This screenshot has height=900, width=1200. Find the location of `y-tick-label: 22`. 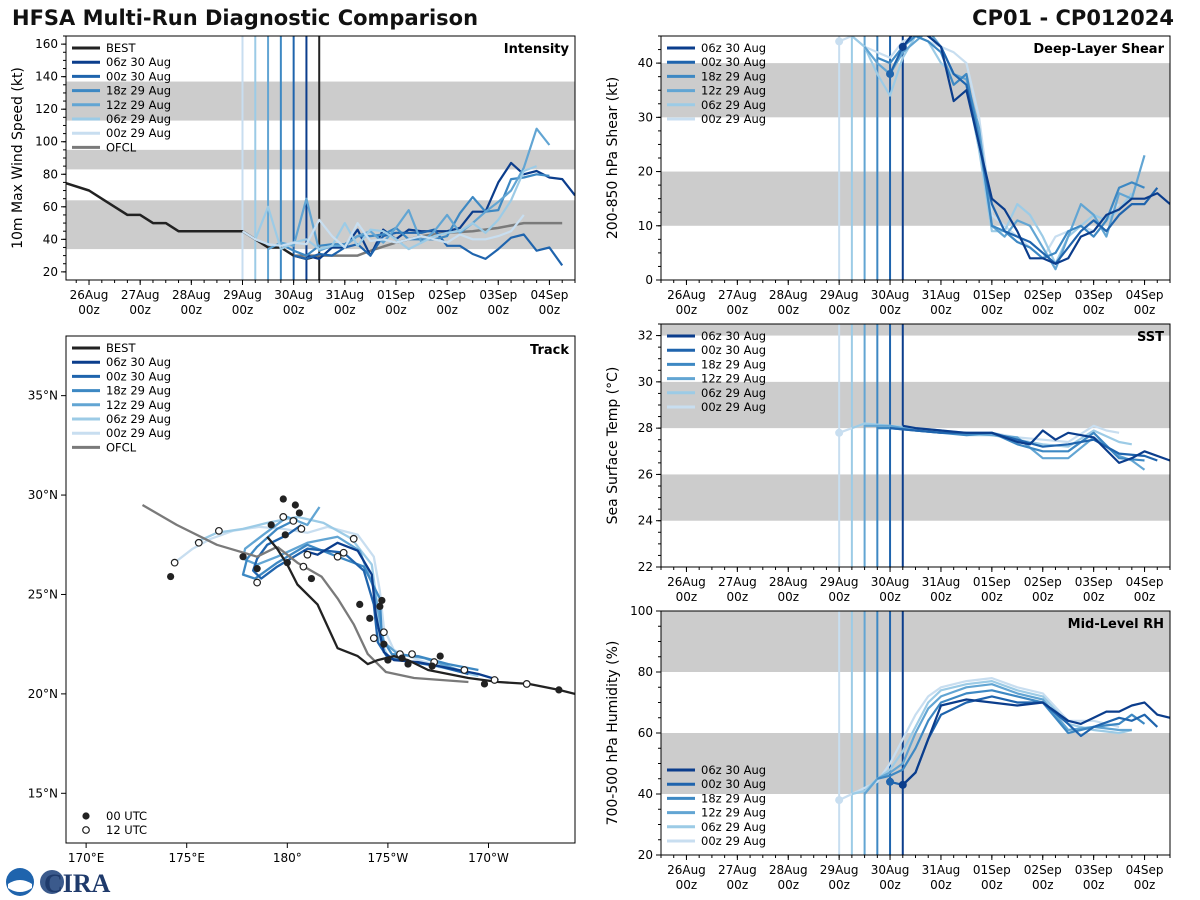

y-tick-label: 22 is located at coordinates (645, 567).